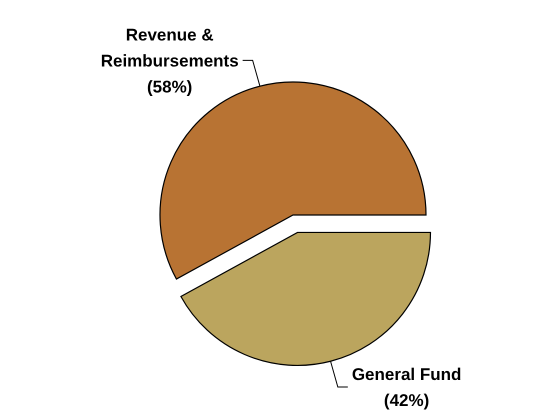 Image resolution: width=535 pixels, height=419 pixels. I want to click on data-label: (58%), so click(169, 86).